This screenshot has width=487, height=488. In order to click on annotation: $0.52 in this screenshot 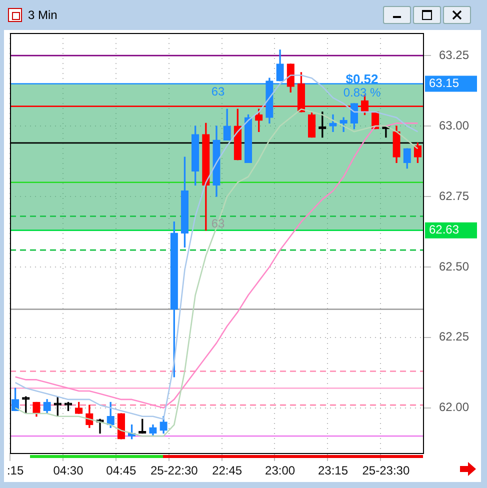, I will do `click(362, 79)`.